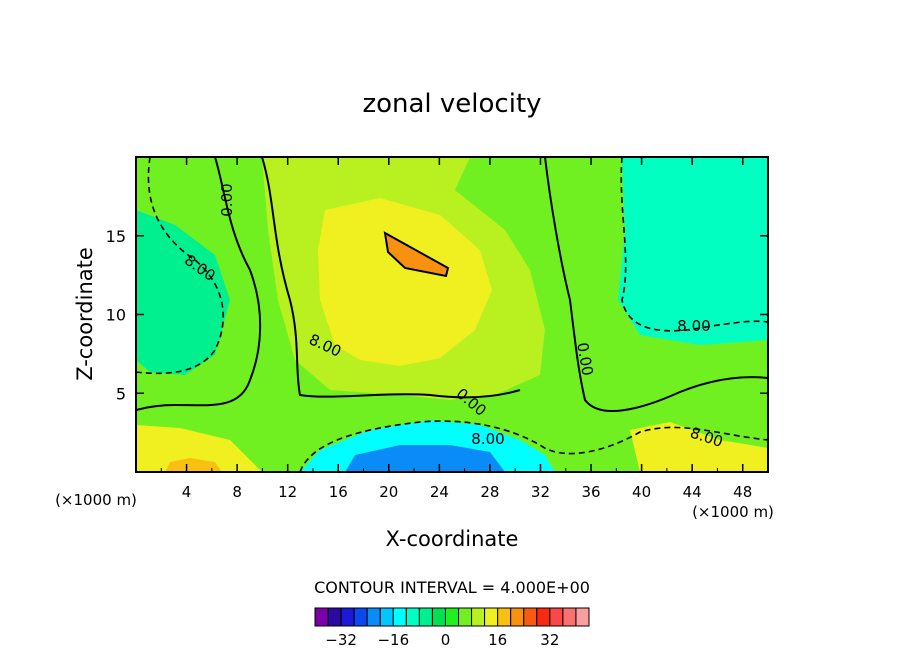 The height and width of the screenshot is (654, 904). Describe the element at coordinates (287, 492) in the screenshot. I see `x-tick-label: 12` at that location.